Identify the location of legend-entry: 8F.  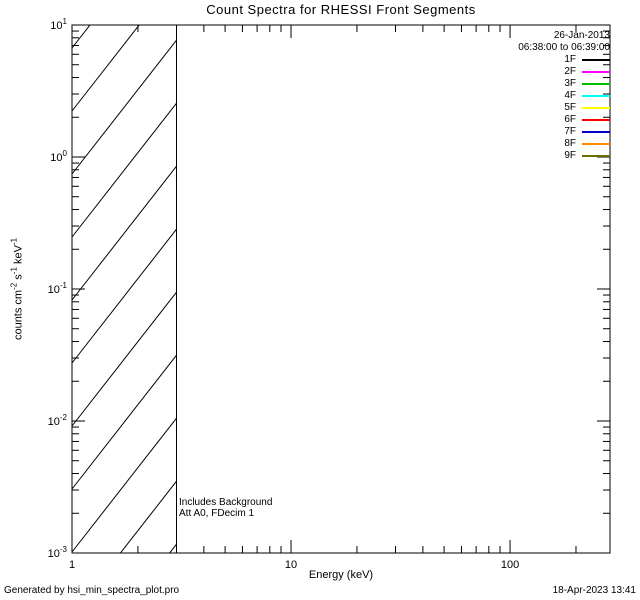
(564, 144).